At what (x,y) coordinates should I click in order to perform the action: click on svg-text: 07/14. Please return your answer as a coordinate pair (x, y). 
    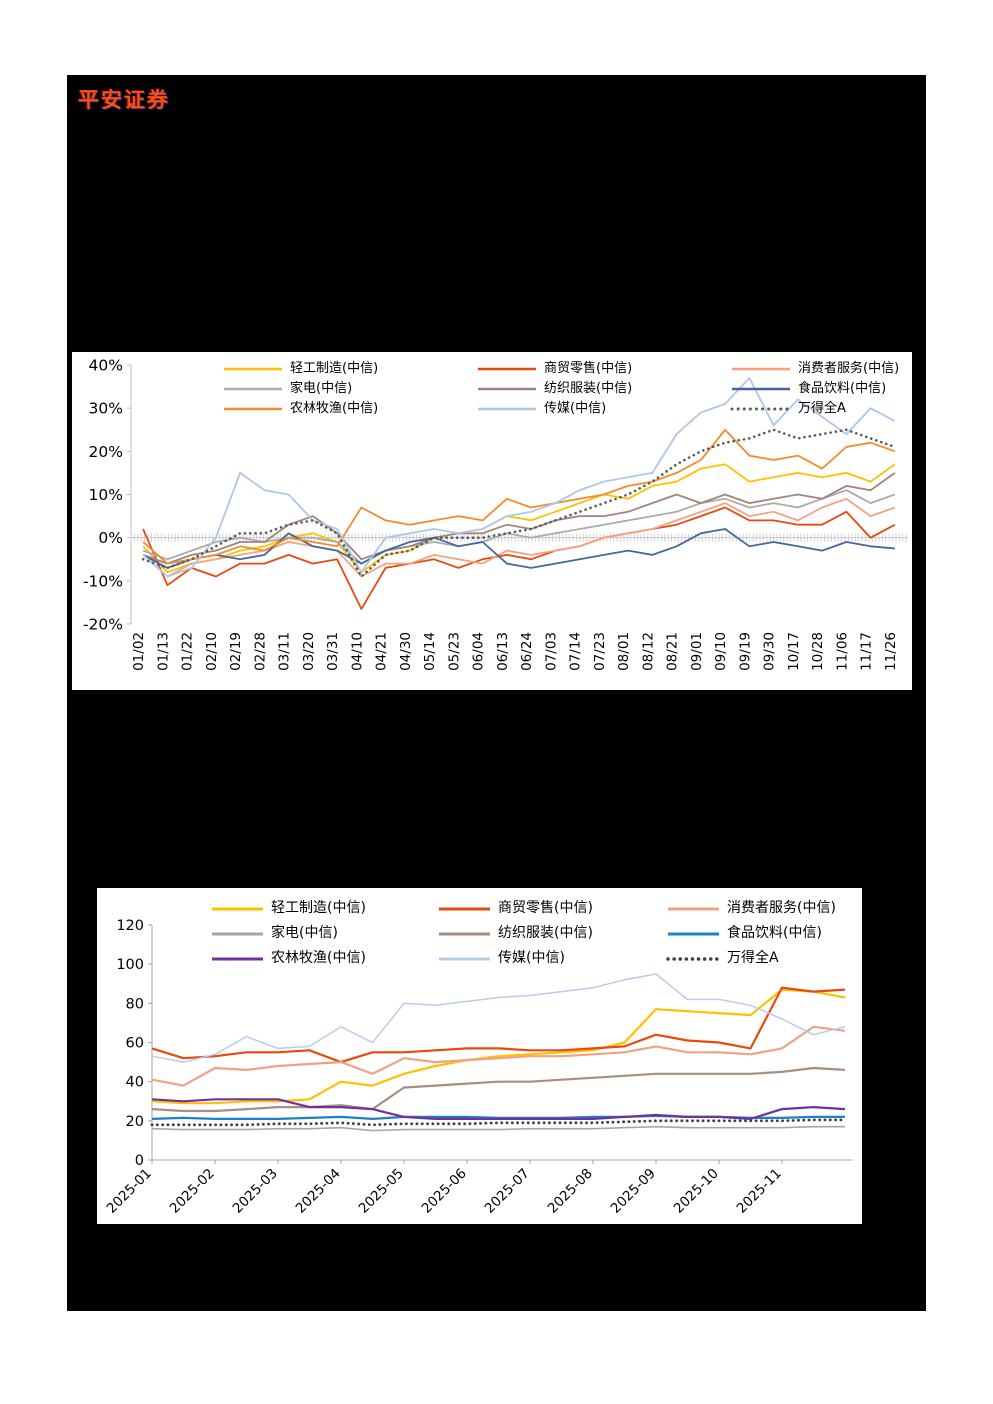
    Looking at the image, I should click on (576, 651).